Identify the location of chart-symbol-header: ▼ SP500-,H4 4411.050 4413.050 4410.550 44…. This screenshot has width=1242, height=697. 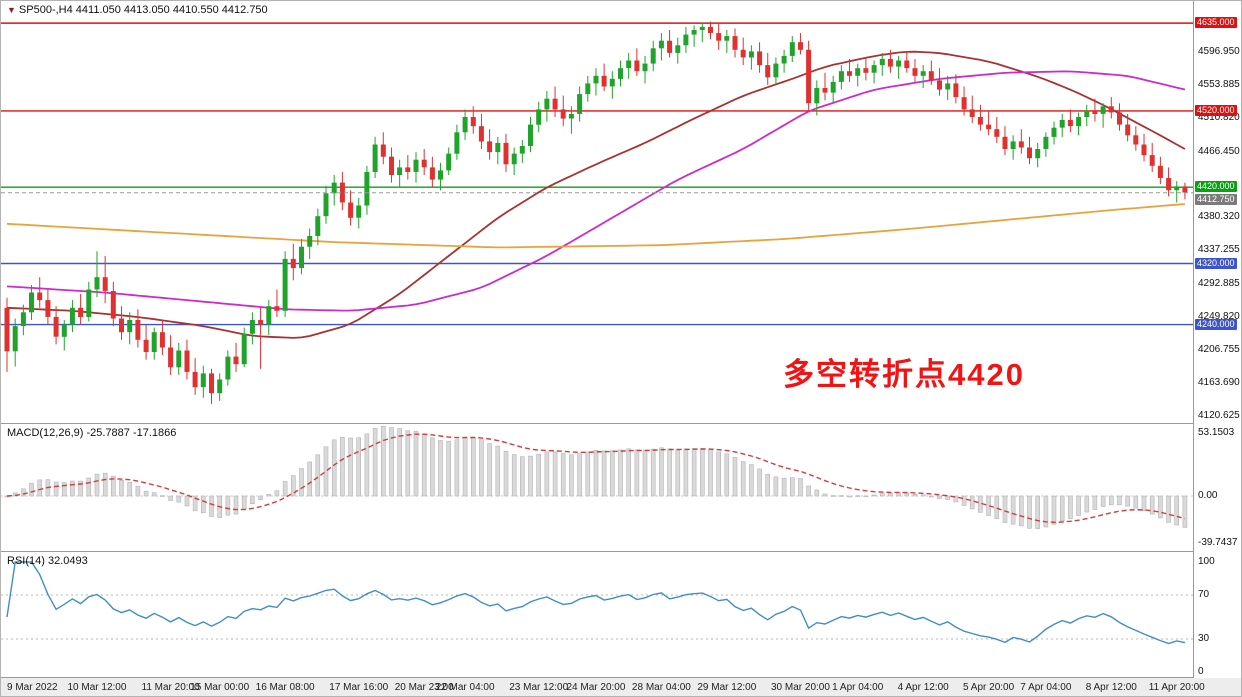
(137, 10).